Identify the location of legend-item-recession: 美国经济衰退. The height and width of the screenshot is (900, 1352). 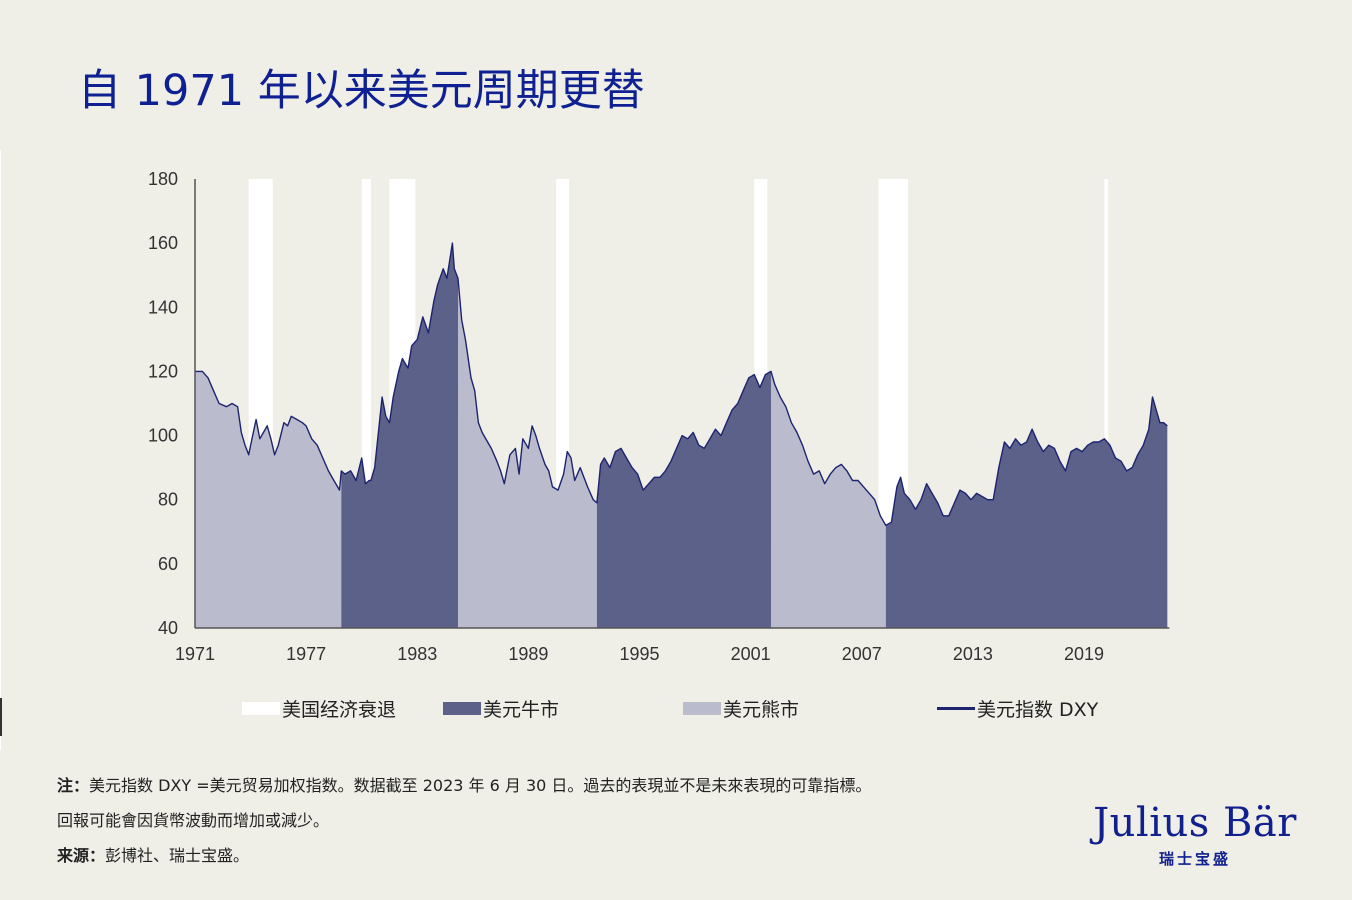
(319, 708).